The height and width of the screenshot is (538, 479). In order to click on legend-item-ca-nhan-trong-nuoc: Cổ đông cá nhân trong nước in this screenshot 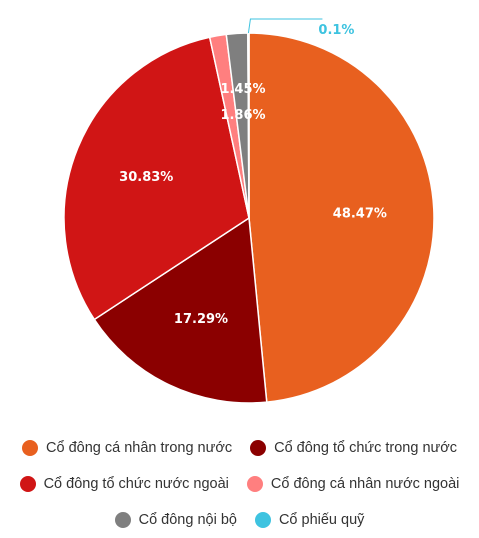, I will do `click(127, 448)`.